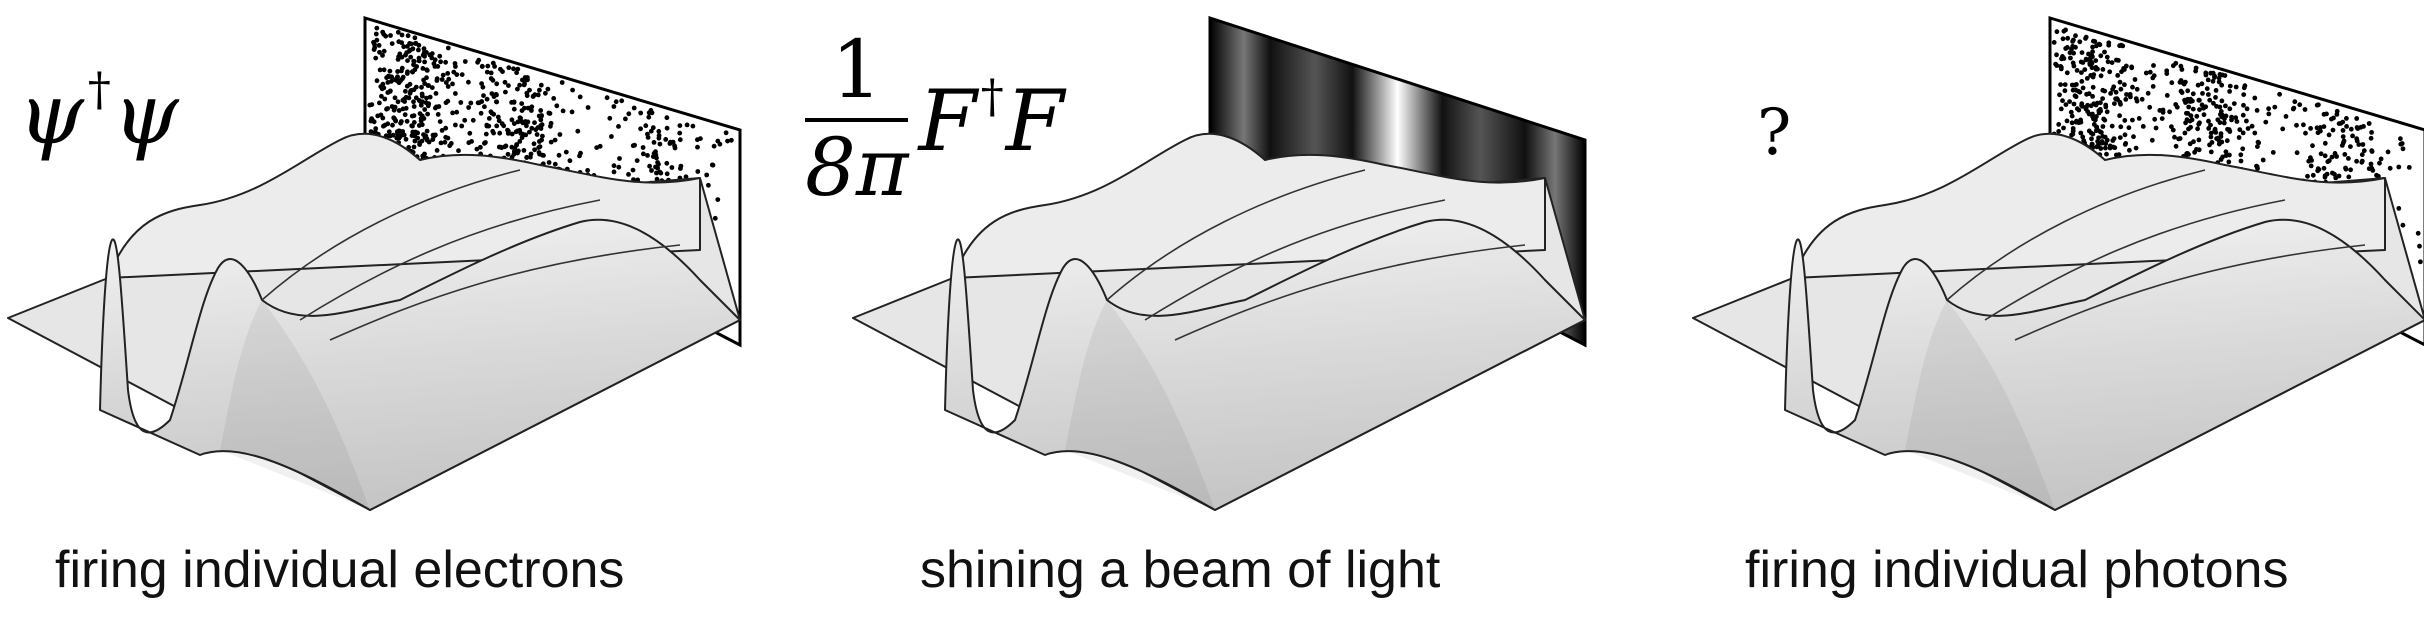 The image size is (2424, 620). Describe the element at coordinates (857, 118) in the screenshot. I see `formula-fraction: 1 8π` at that location.